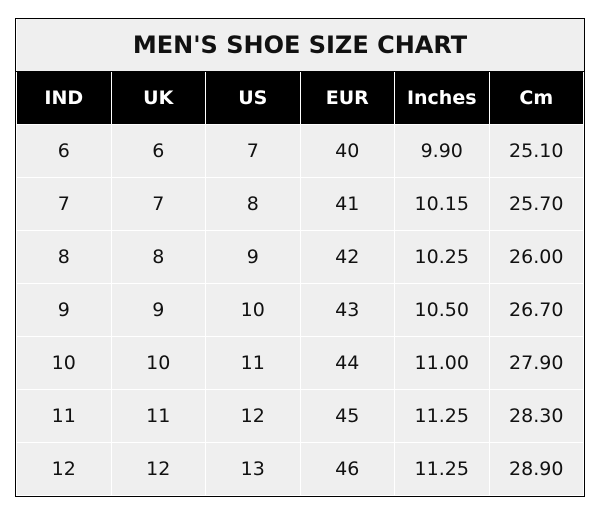 The height and width of the screenshot is (521, 605). I want to click on table-cell: 41, so click(347, 204).